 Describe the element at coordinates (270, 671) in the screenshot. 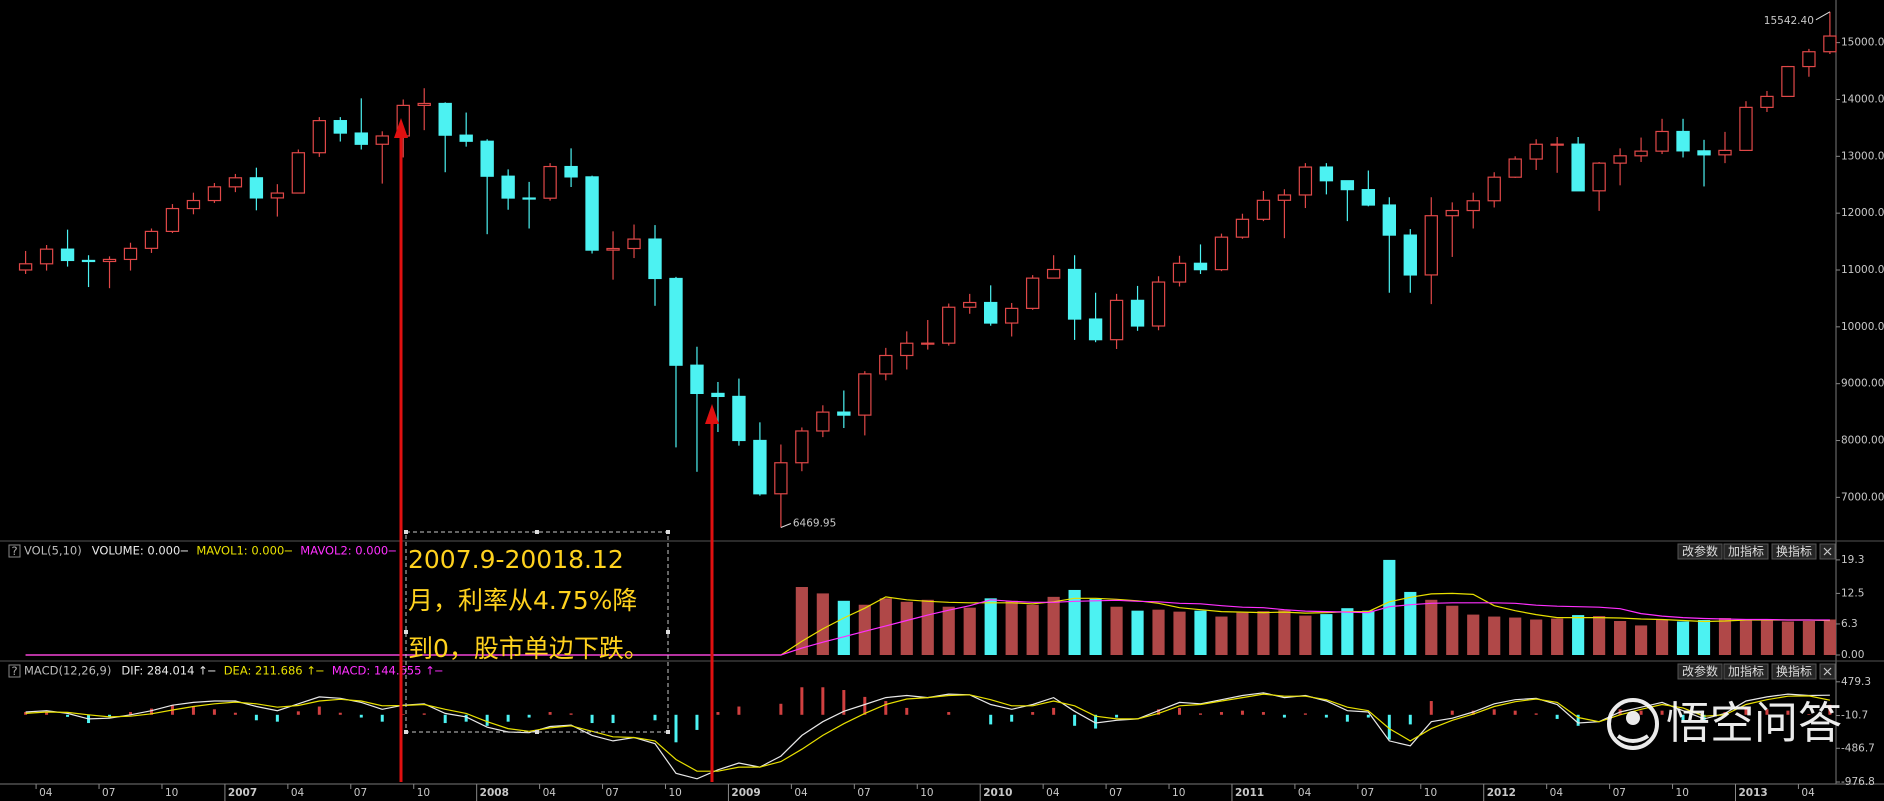

I see `header-item: DEA: 211.686 ↑` at that location.